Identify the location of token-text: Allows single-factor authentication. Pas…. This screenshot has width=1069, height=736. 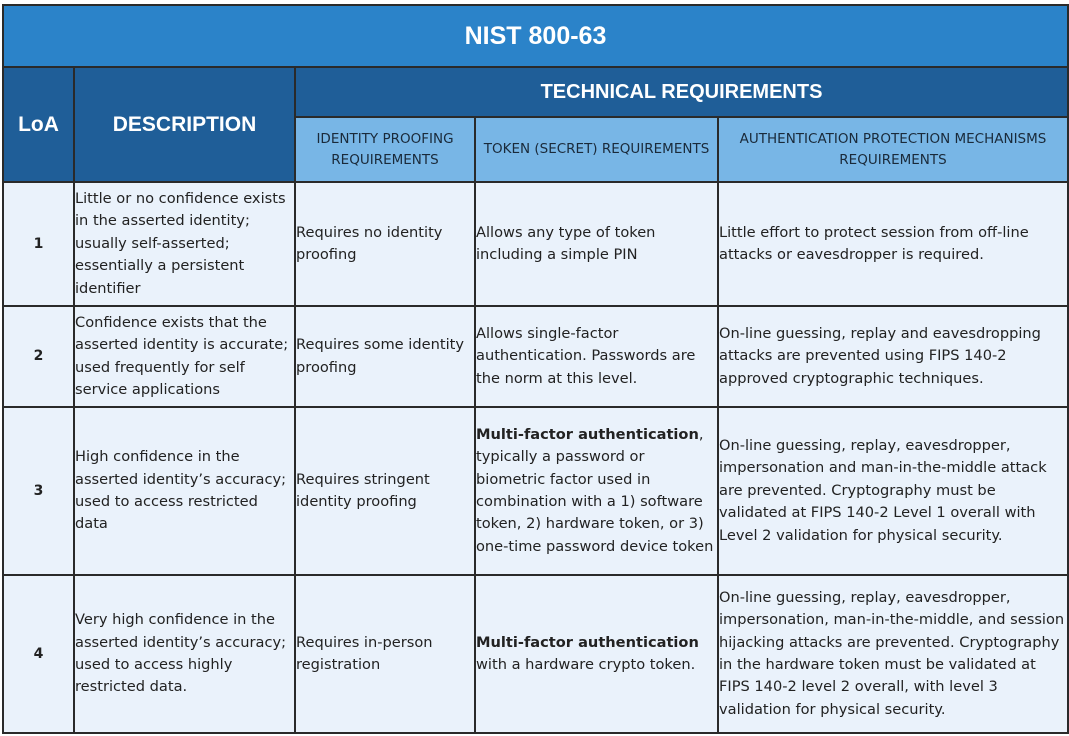
(586, 355).